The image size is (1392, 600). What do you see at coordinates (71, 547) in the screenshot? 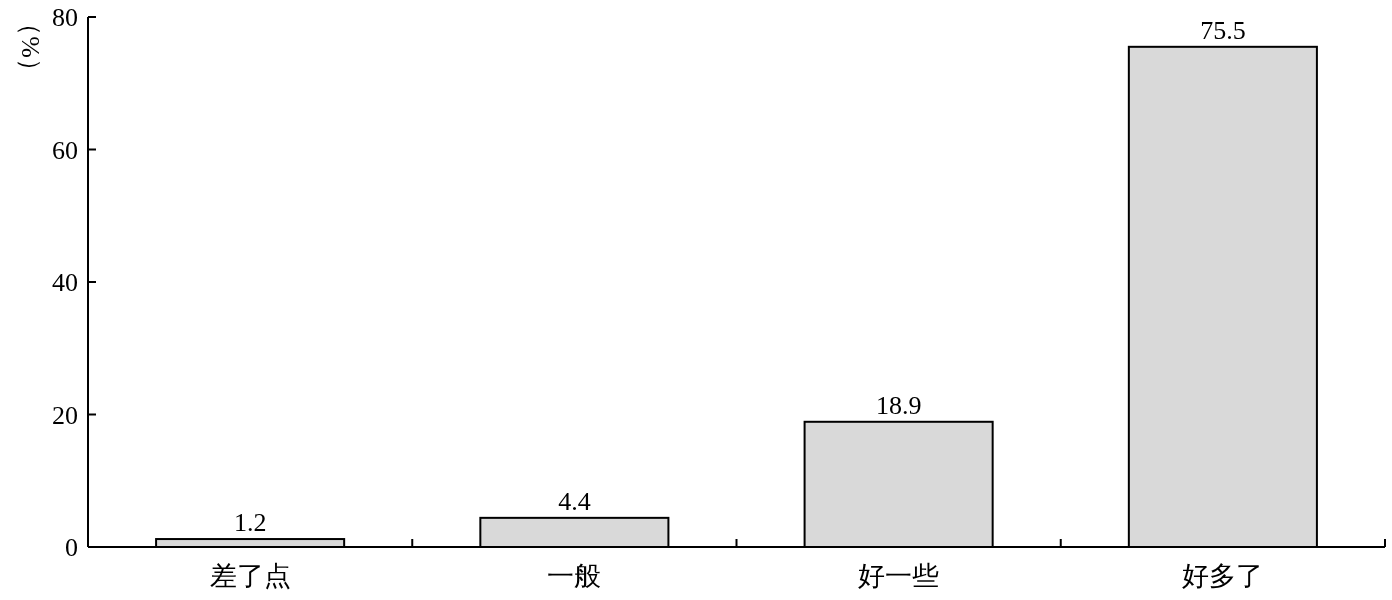
I see `y-tick-label: 0` at bounding box center [71, 547].